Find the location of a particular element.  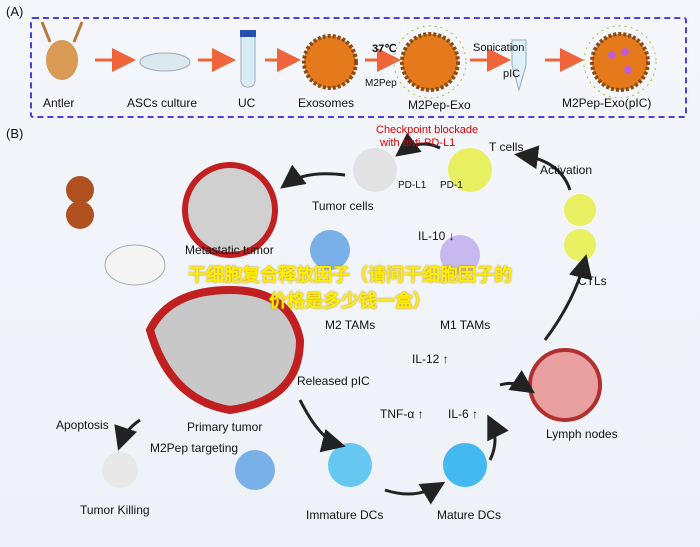

watermark-overlay-text: 干细胞复合释放因子（请问干细胞因子的价格是多少钱一盒） is located at coordinates (350, 288).